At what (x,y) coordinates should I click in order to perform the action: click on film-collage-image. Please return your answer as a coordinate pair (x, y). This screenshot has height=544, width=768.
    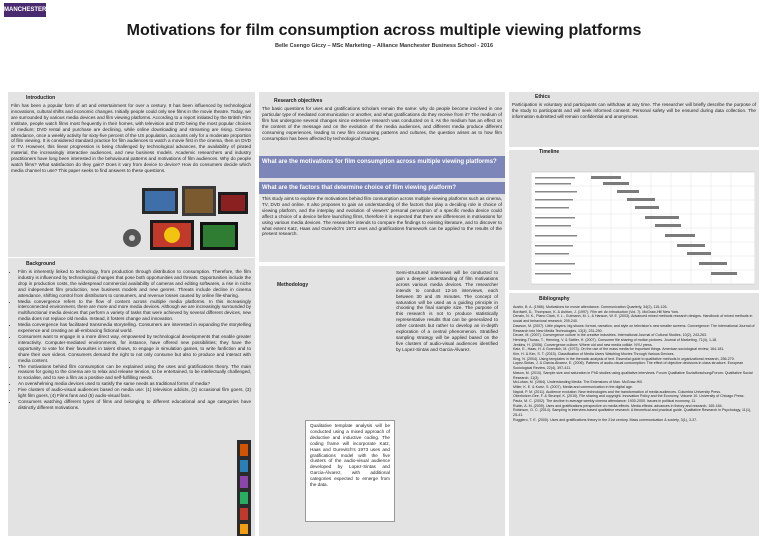
    Looking at the image, I should click on (185, 217).